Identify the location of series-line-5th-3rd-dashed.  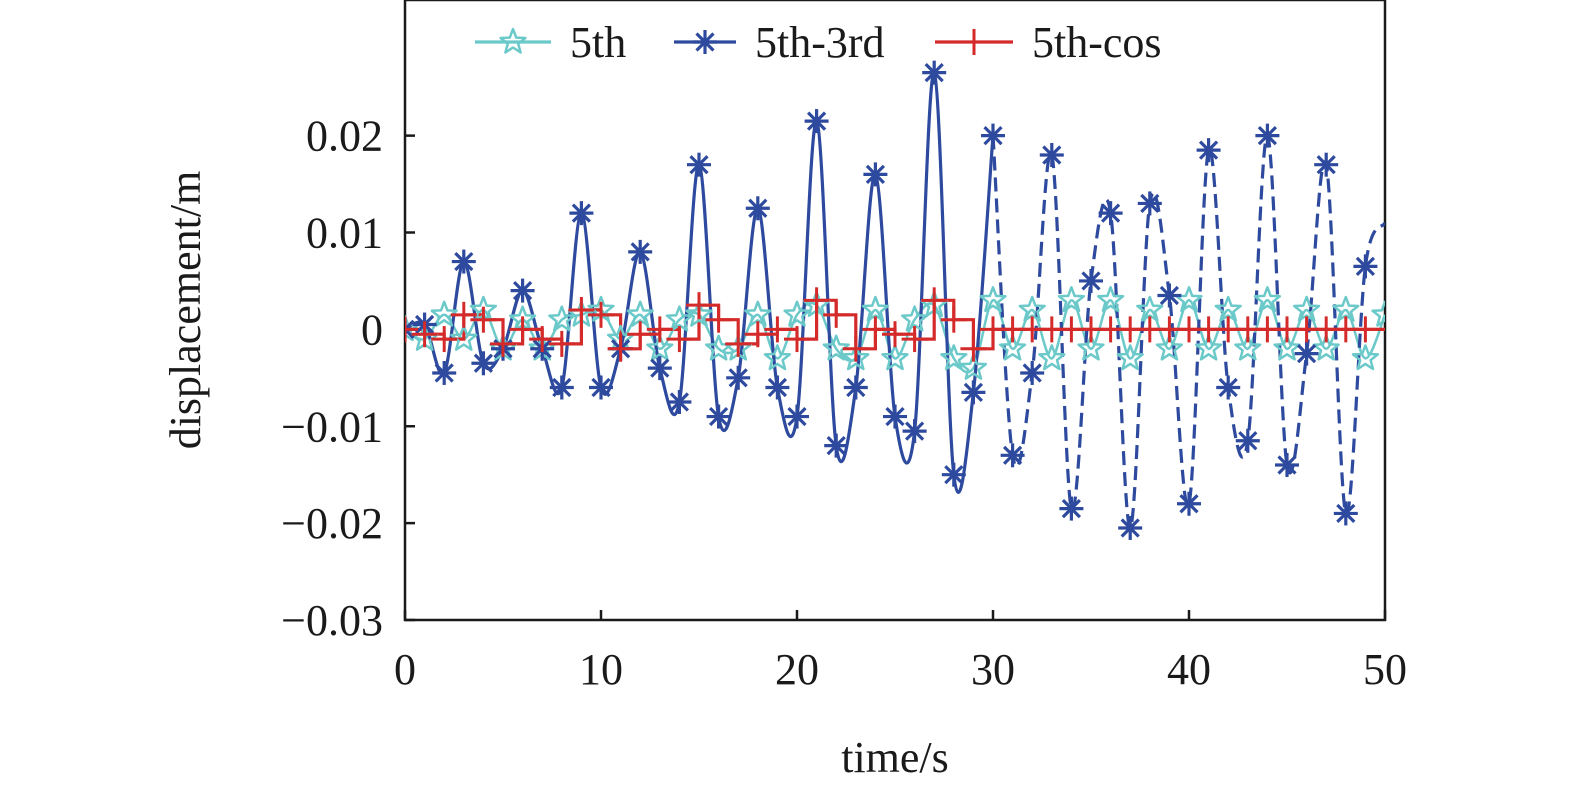
(1188, 331).